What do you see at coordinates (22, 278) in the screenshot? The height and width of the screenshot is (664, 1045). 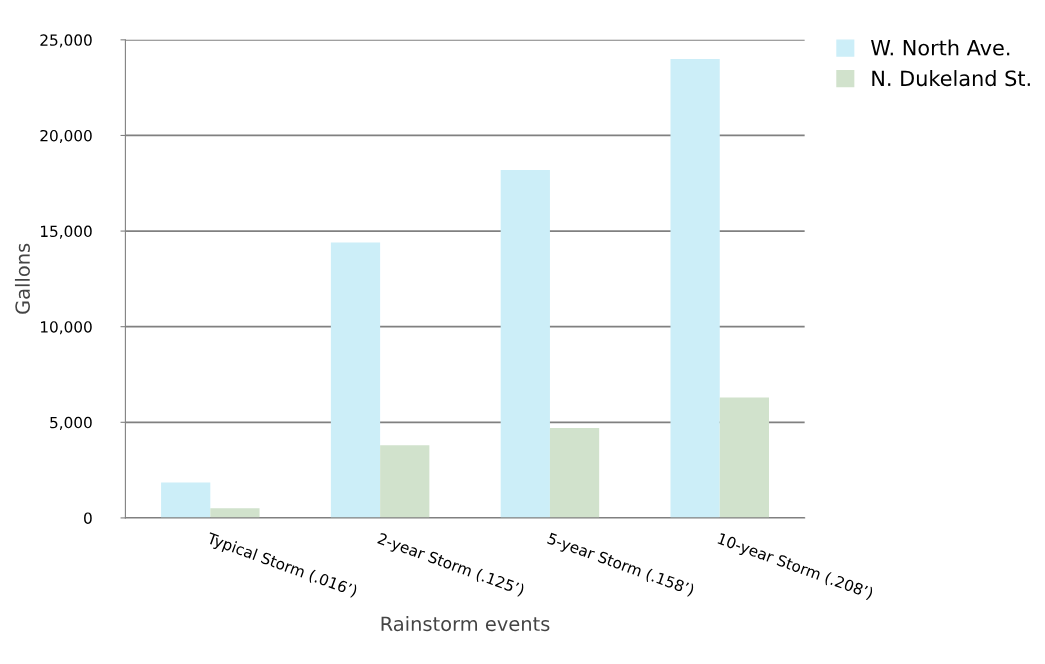 I see `y-axis-title: Gallons` at bounding box center [22, 278].